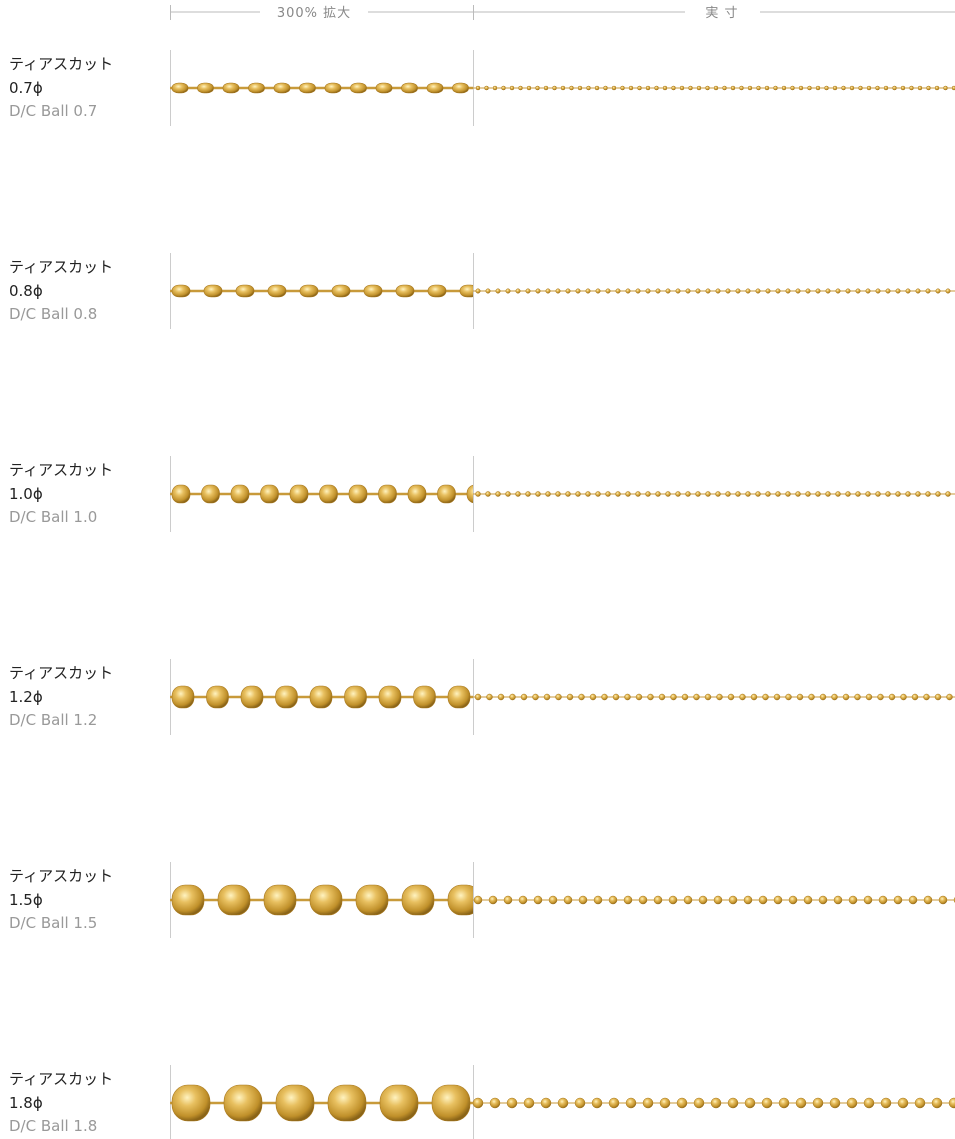 The width and height of the screenshot is (955, 1139). I want to click on product-name: ティアスカット, so click(61, 876).